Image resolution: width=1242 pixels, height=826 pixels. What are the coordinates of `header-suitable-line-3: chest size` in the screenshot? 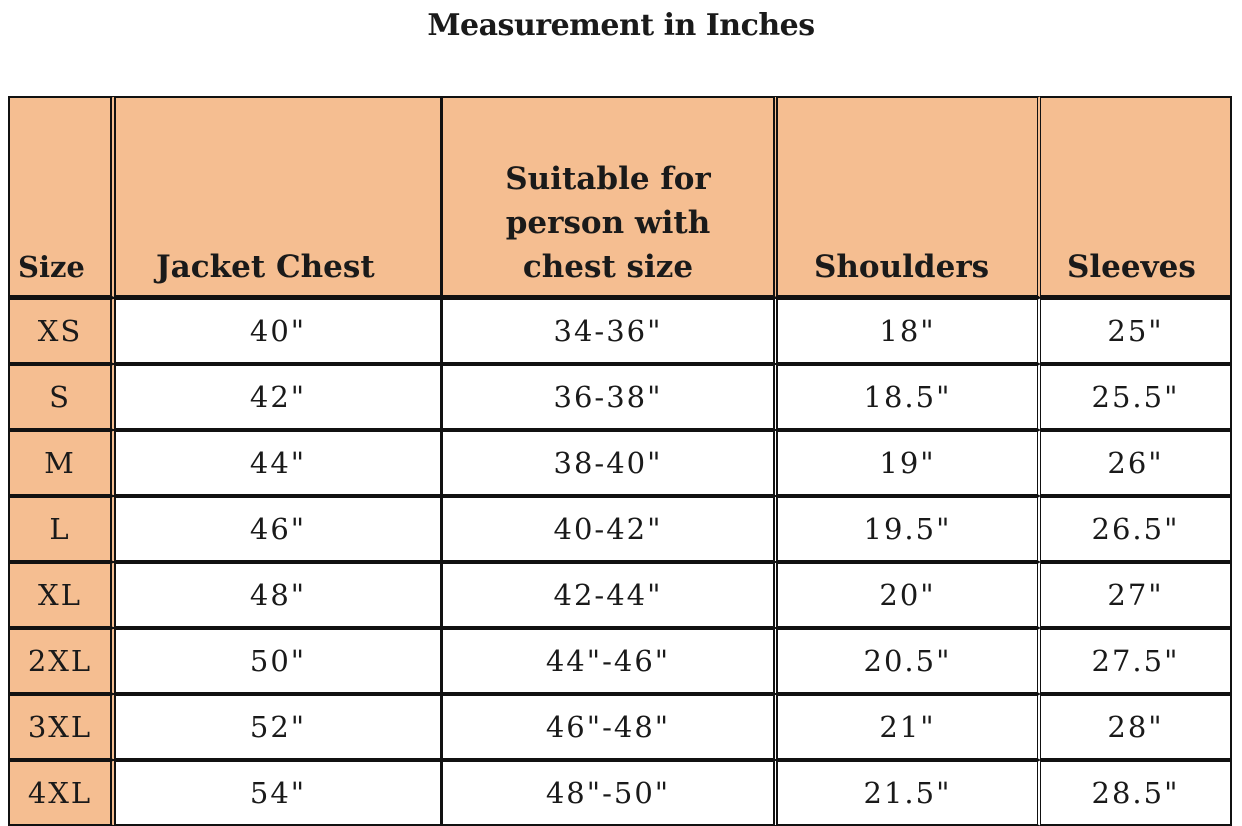 It's located at (608, 267).